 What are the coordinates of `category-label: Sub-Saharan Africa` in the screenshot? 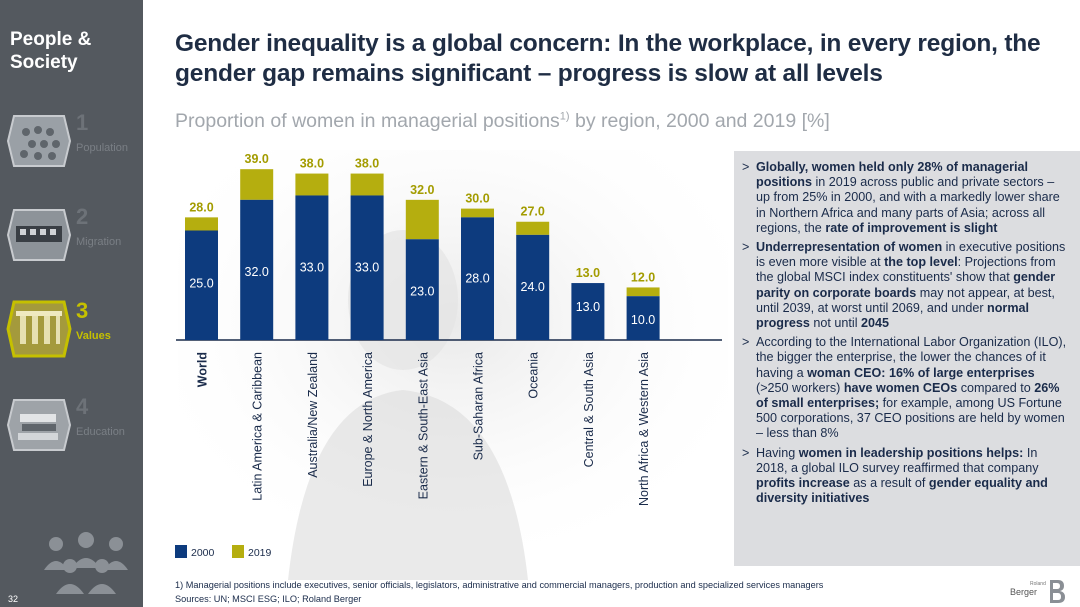 It's located at (479, 406).